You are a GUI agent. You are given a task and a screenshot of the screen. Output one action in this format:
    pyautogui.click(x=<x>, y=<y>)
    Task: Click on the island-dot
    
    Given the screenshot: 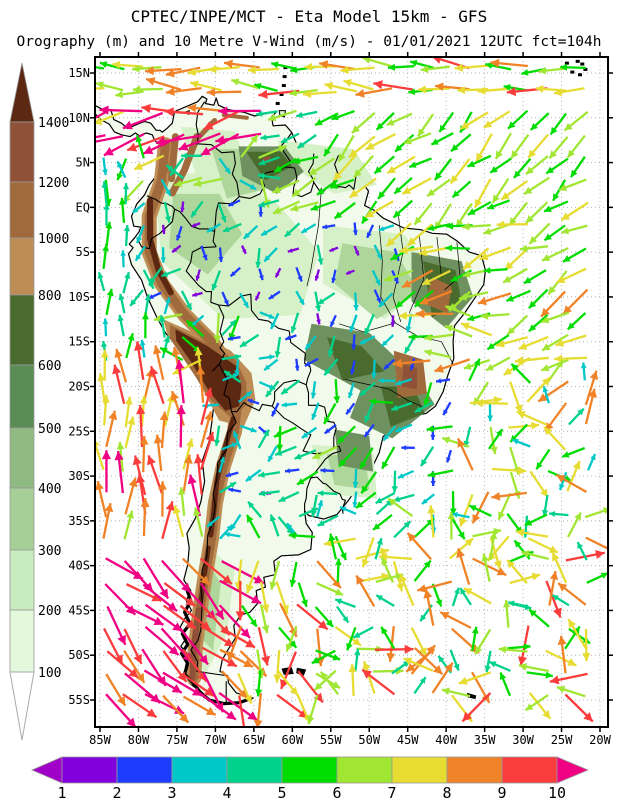 What is the action you would take?
    pyautogui.click(x=277, y=103)
    